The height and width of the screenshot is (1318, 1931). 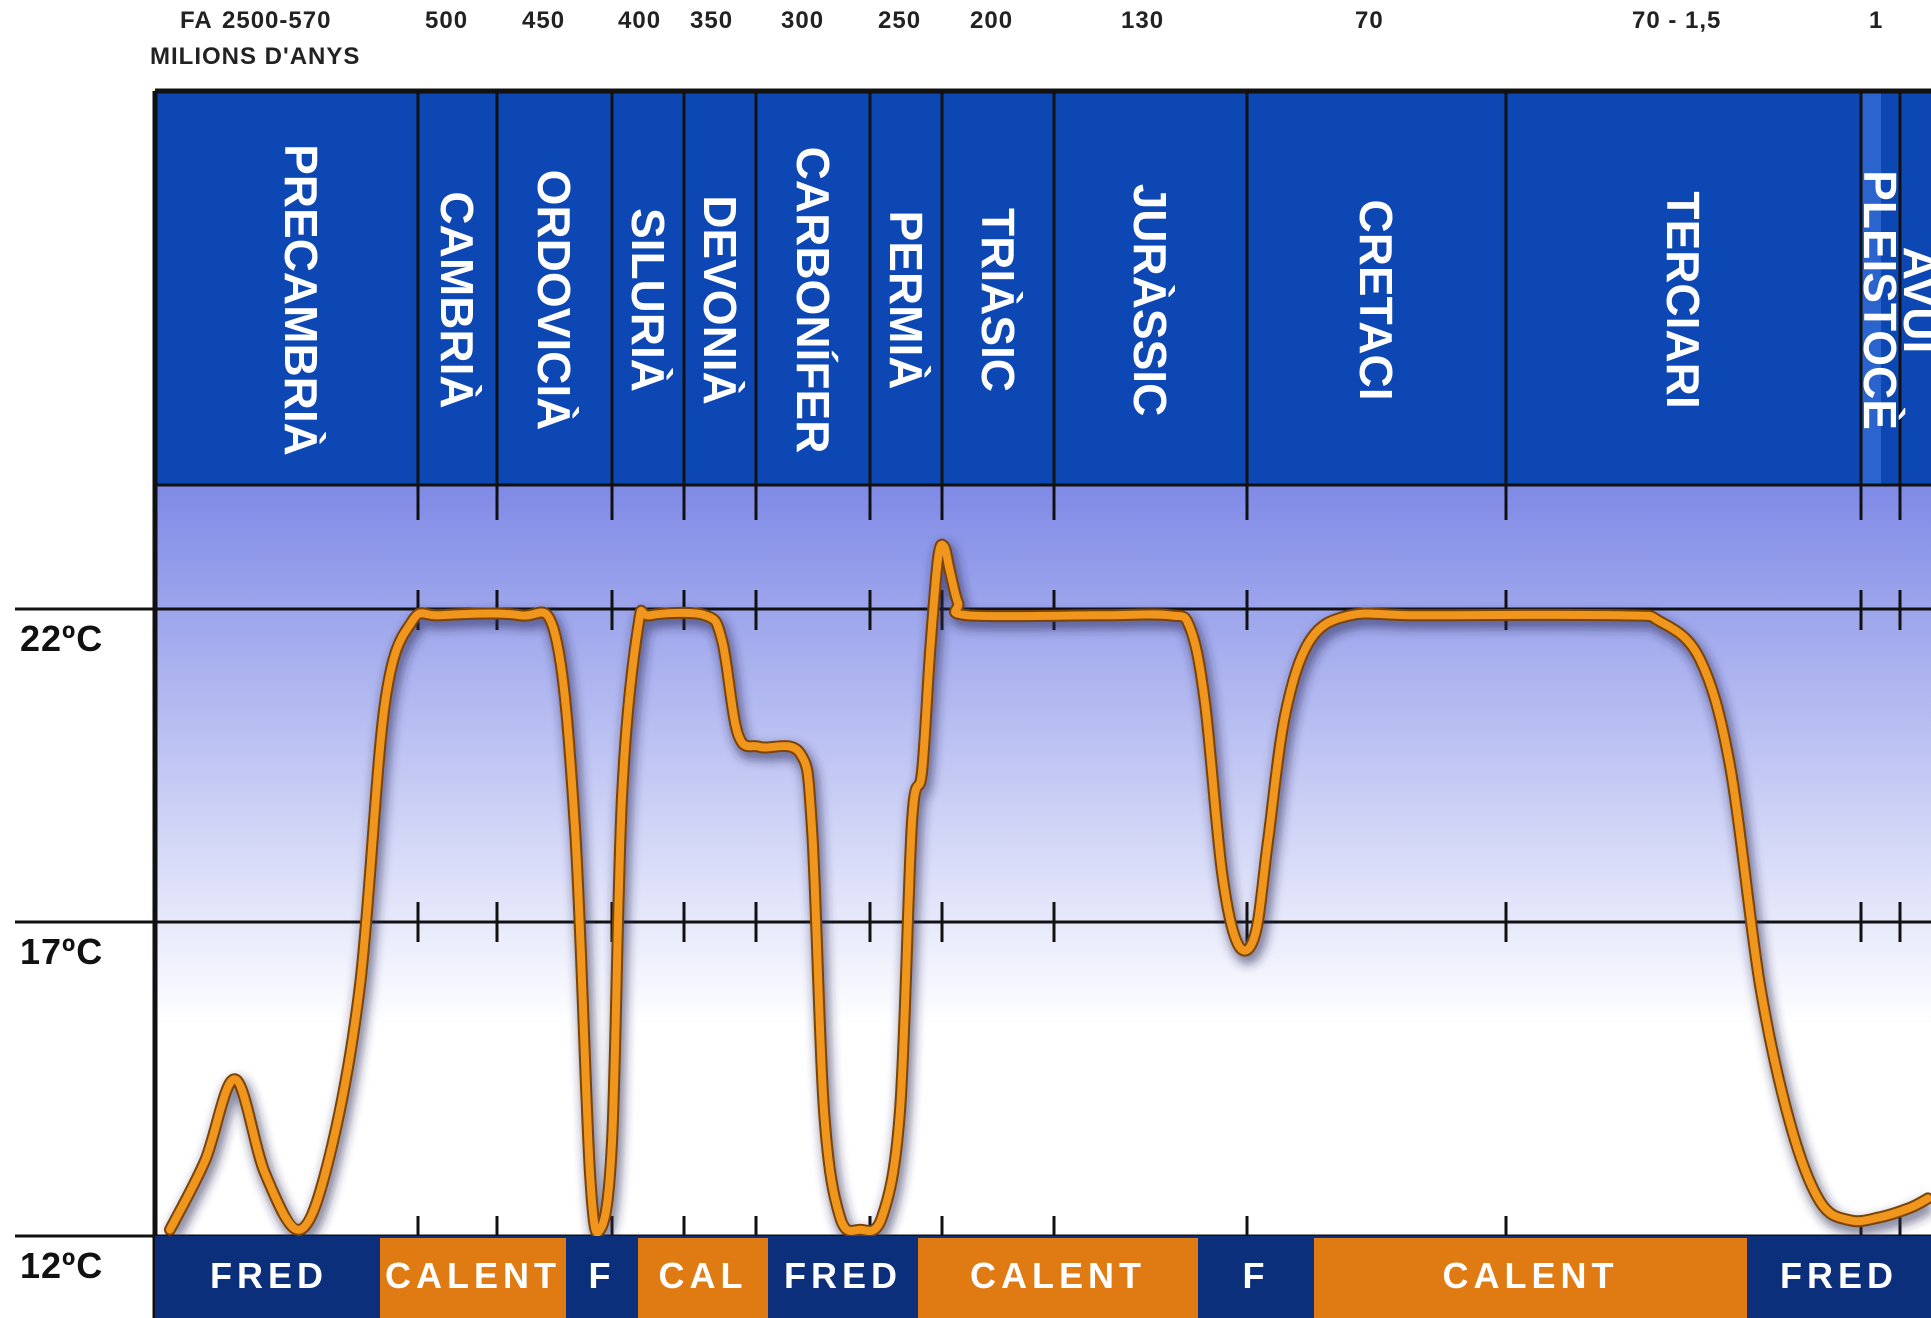 What do you see at coordinates (1912, 300) in the screenshot?
I see `period-label-avui: AVUI` at bounding box center [1912, 300].